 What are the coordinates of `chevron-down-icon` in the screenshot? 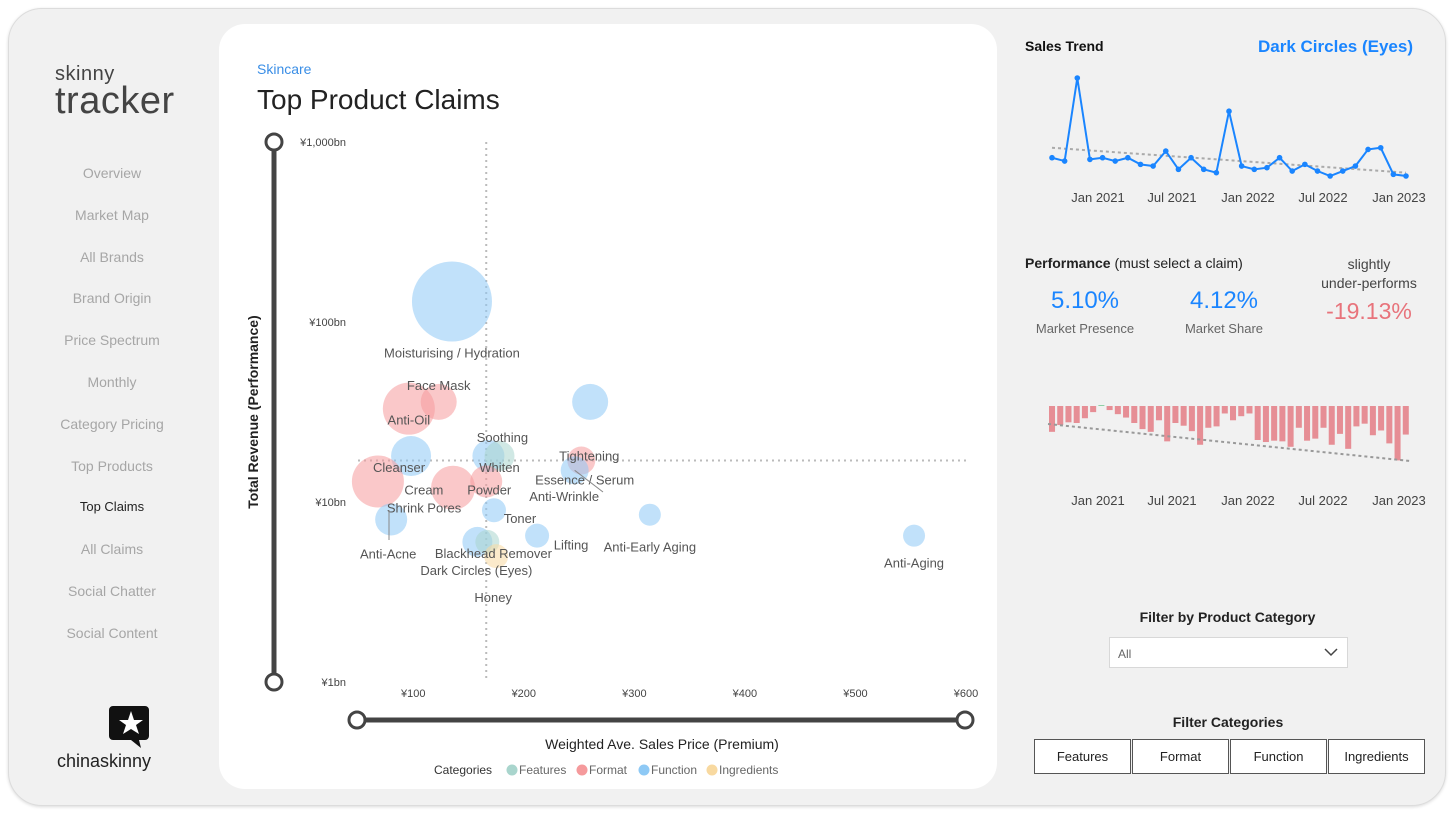 It's located at (1331, 652).